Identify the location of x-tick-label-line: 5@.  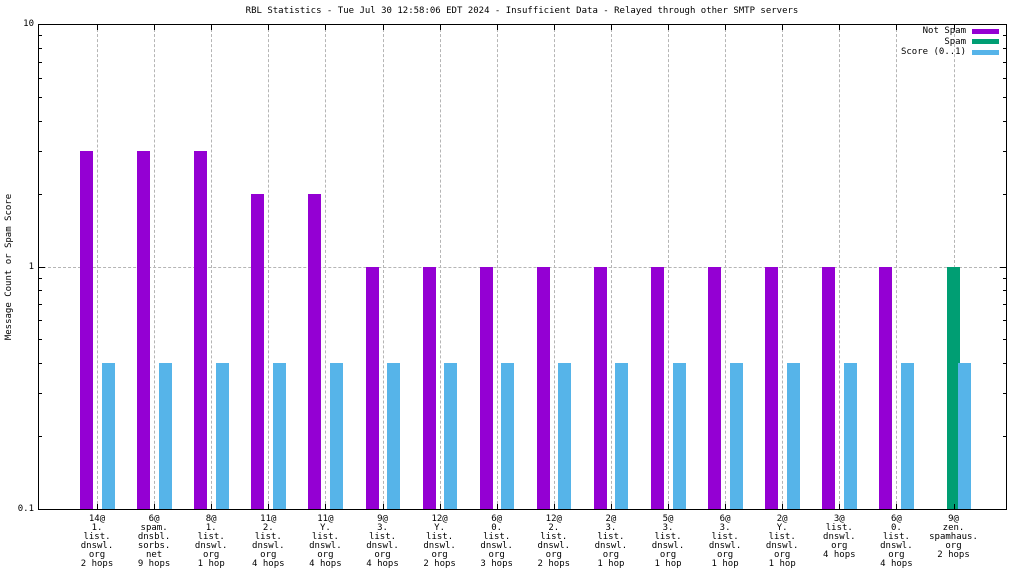
(668, 519).